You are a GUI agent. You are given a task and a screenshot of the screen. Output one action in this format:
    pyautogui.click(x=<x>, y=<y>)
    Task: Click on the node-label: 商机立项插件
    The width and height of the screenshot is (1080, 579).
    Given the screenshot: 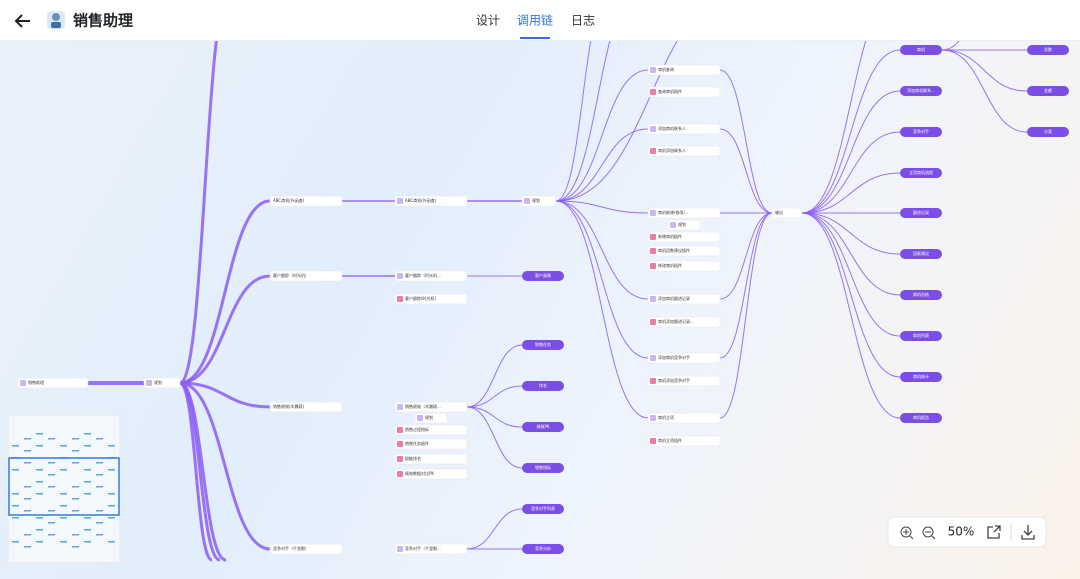 What is the action you would take?
    pyautogui.click(x=670, y=440)
    